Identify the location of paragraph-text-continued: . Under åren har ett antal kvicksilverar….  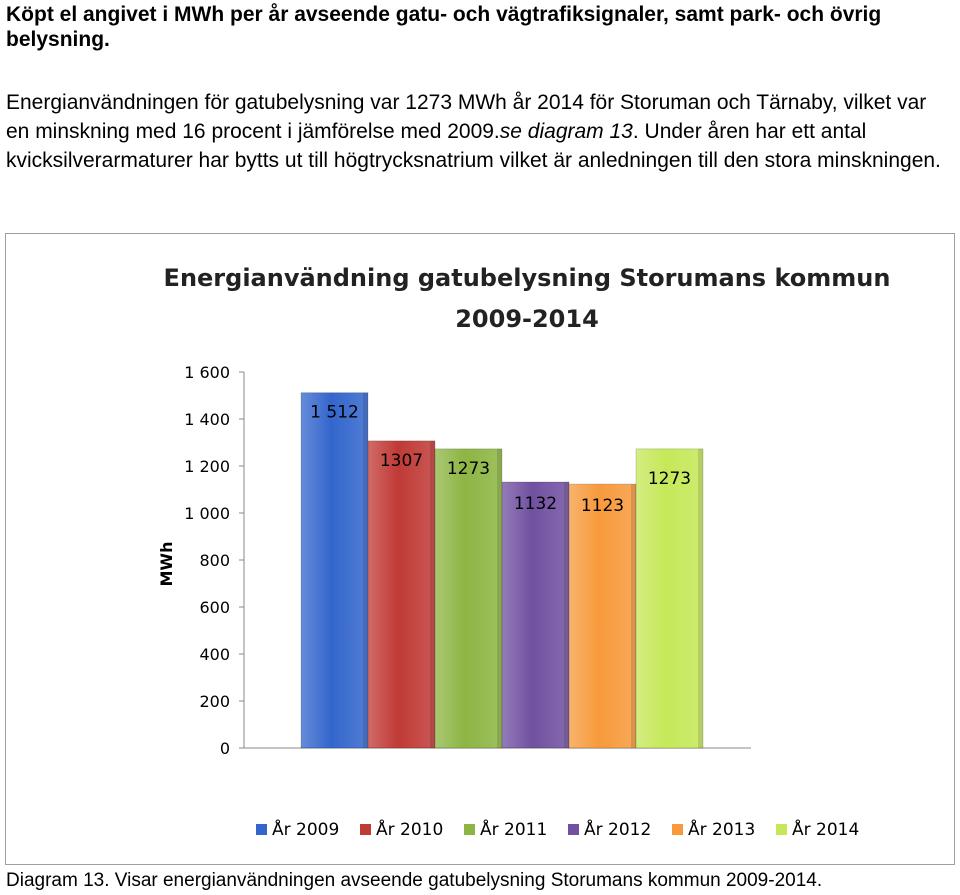
(473, 146).